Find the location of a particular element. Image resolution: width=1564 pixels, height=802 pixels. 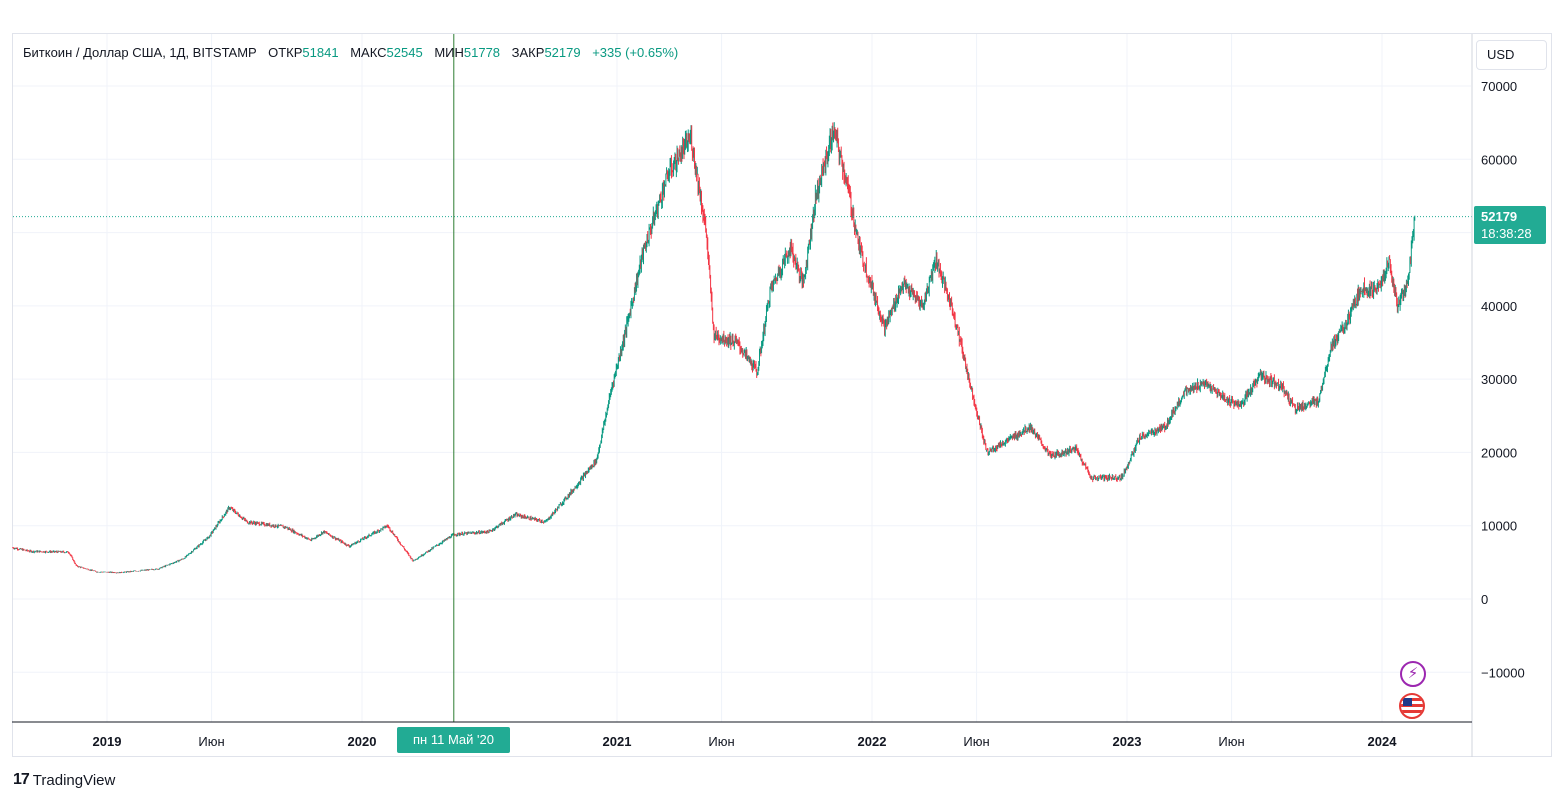

low-value: 51778 is located at coordinates (482, 52).